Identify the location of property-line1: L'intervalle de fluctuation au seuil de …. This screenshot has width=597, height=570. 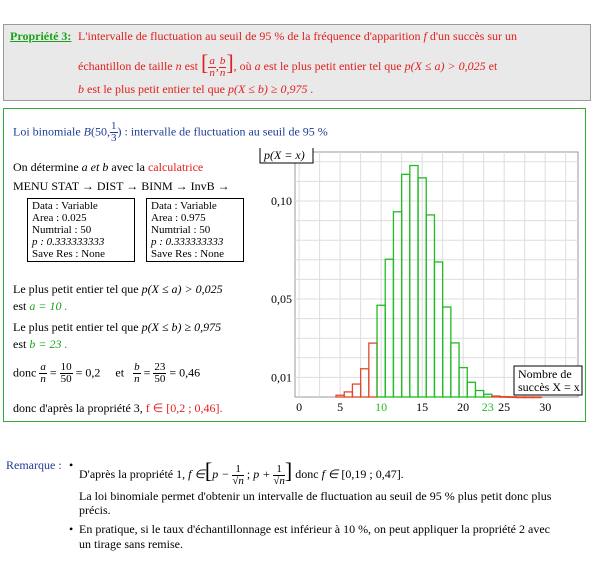
(298, 36).